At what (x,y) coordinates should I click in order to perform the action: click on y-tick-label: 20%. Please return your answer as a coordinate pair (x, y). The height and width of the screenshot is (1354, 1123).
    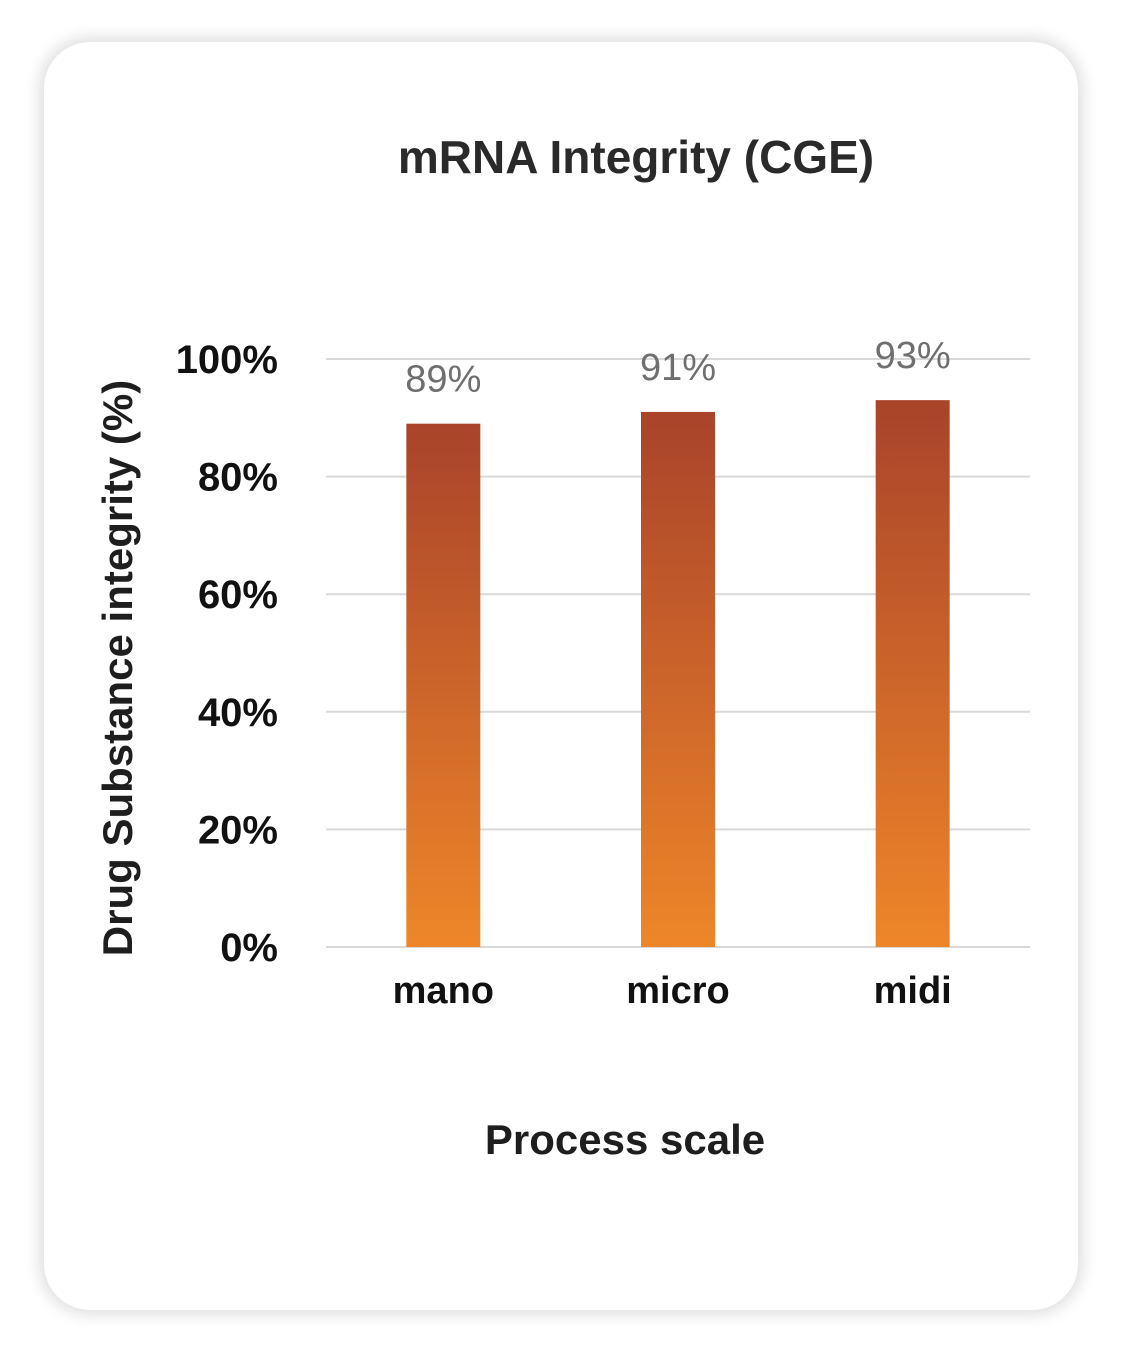
    Looking at the image, I should click on (238, 830).